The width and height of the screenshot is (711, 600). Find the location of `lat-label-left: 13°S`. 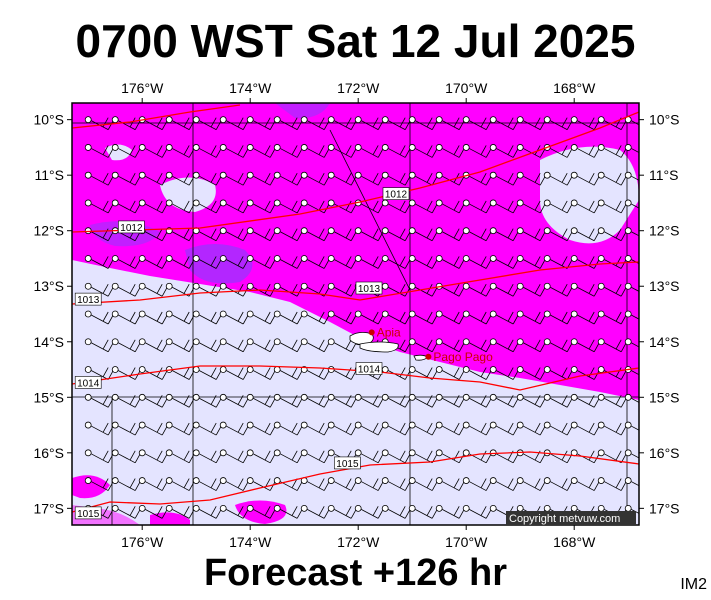

lat-label-left: 13°S is located at coordinates (48, 286).